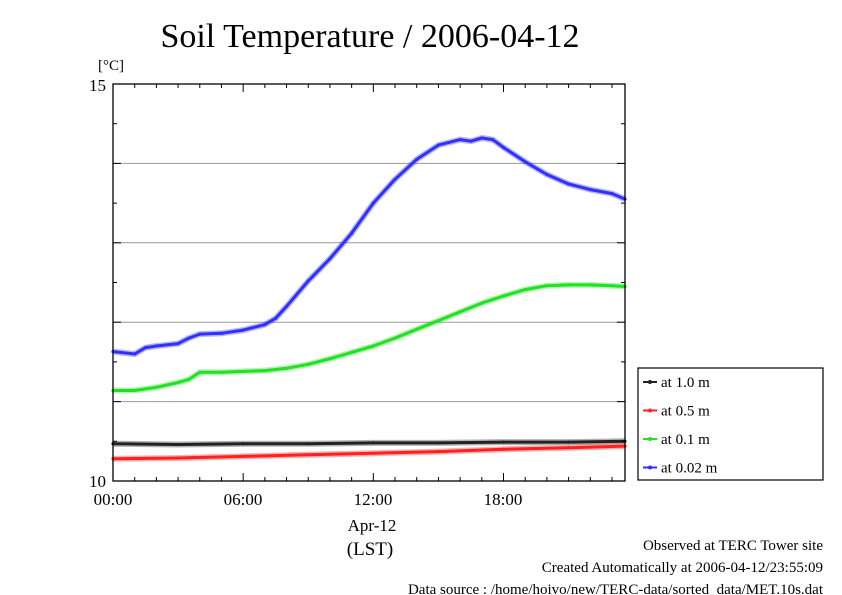  Describe the element at coordinates (503, 499) in the screenshot. I see `x-tick-label-1800: 18:00` at that location.